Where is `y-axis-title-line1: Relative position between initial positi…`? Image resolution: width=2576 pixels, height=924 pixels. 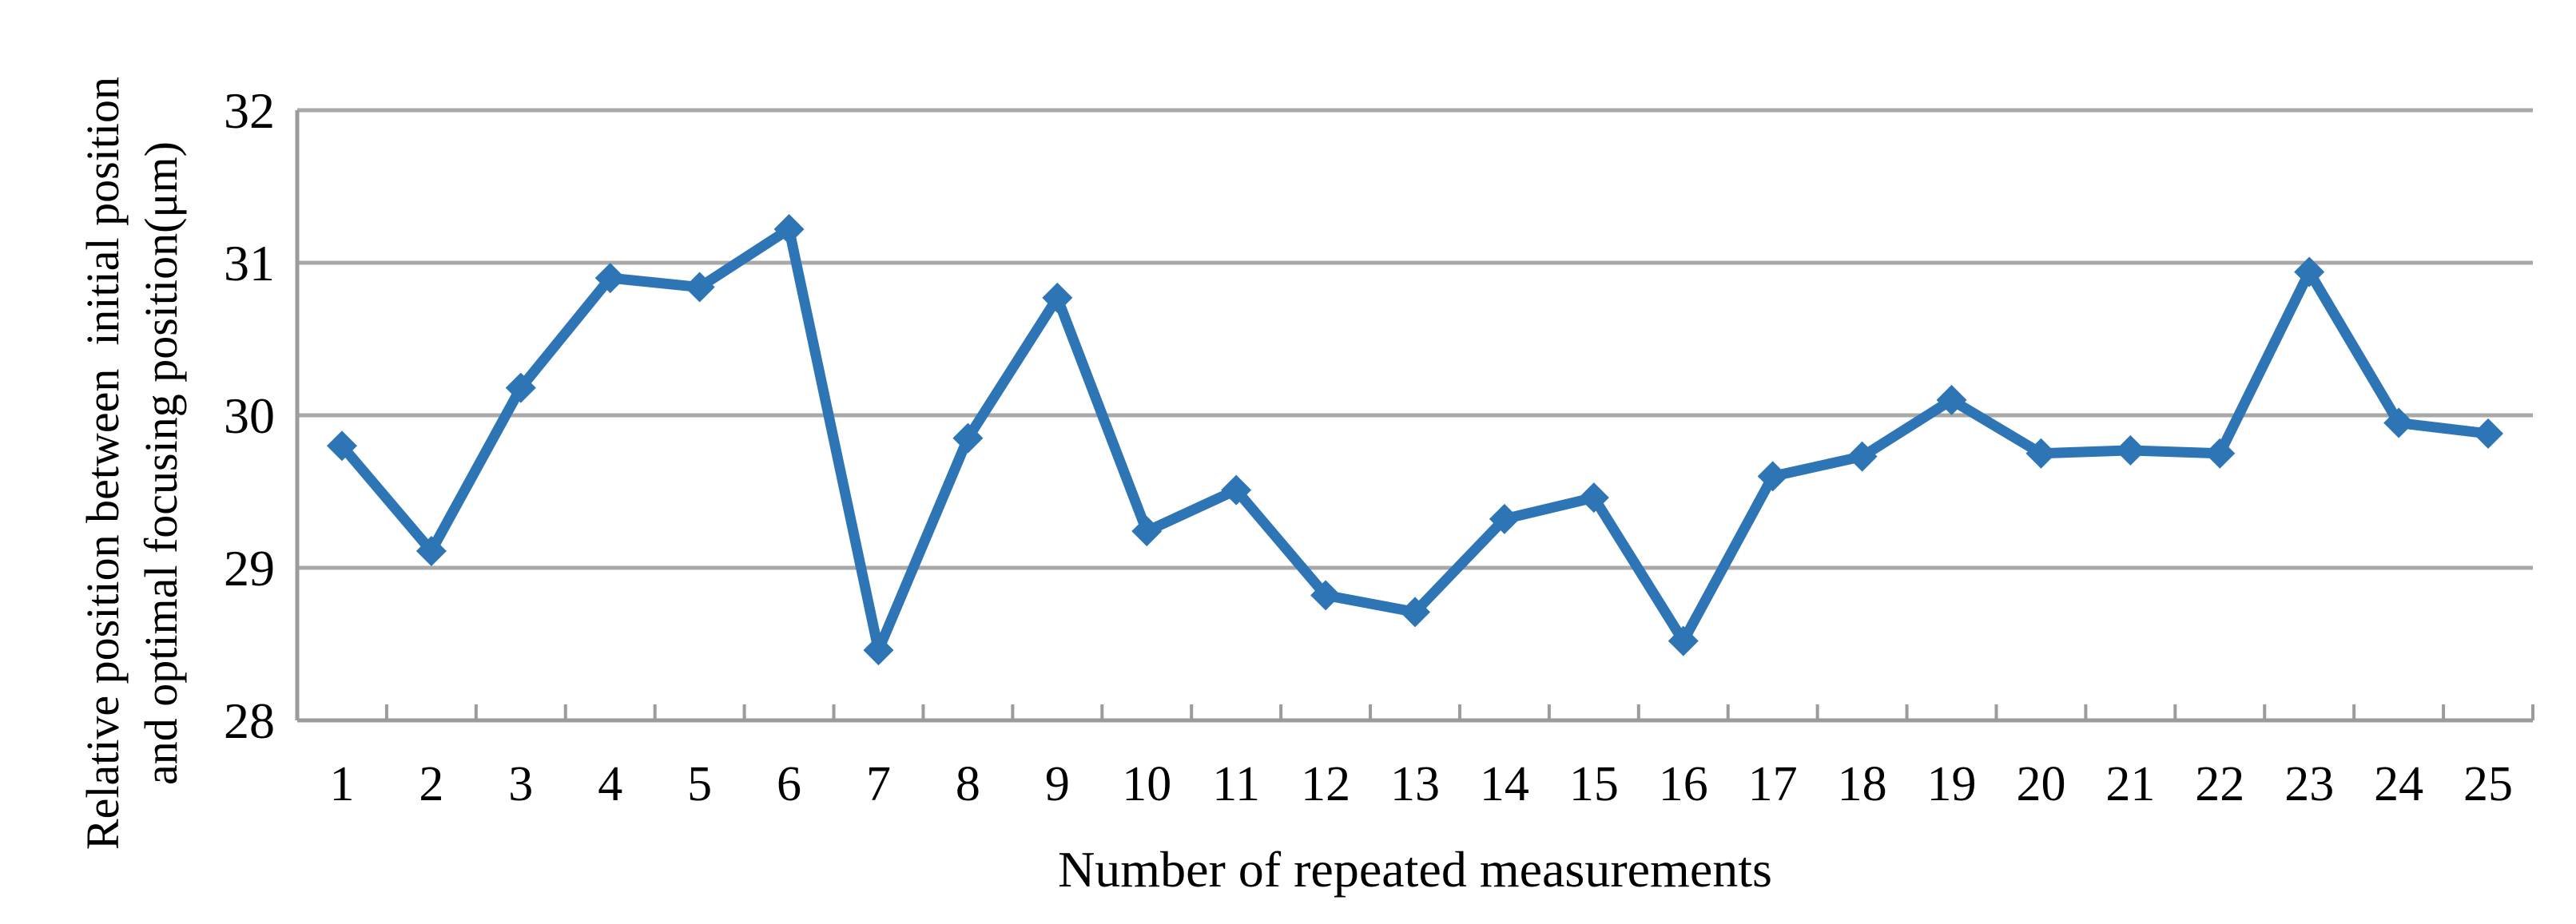
y-axis-title-line1: Relative position between initial positi… is located at coordinates (103, 463).